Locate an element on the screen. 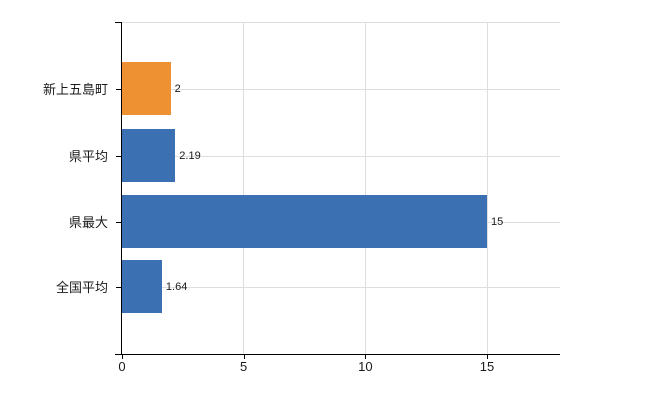  plot-top-border is located at coordinates (341, 22).